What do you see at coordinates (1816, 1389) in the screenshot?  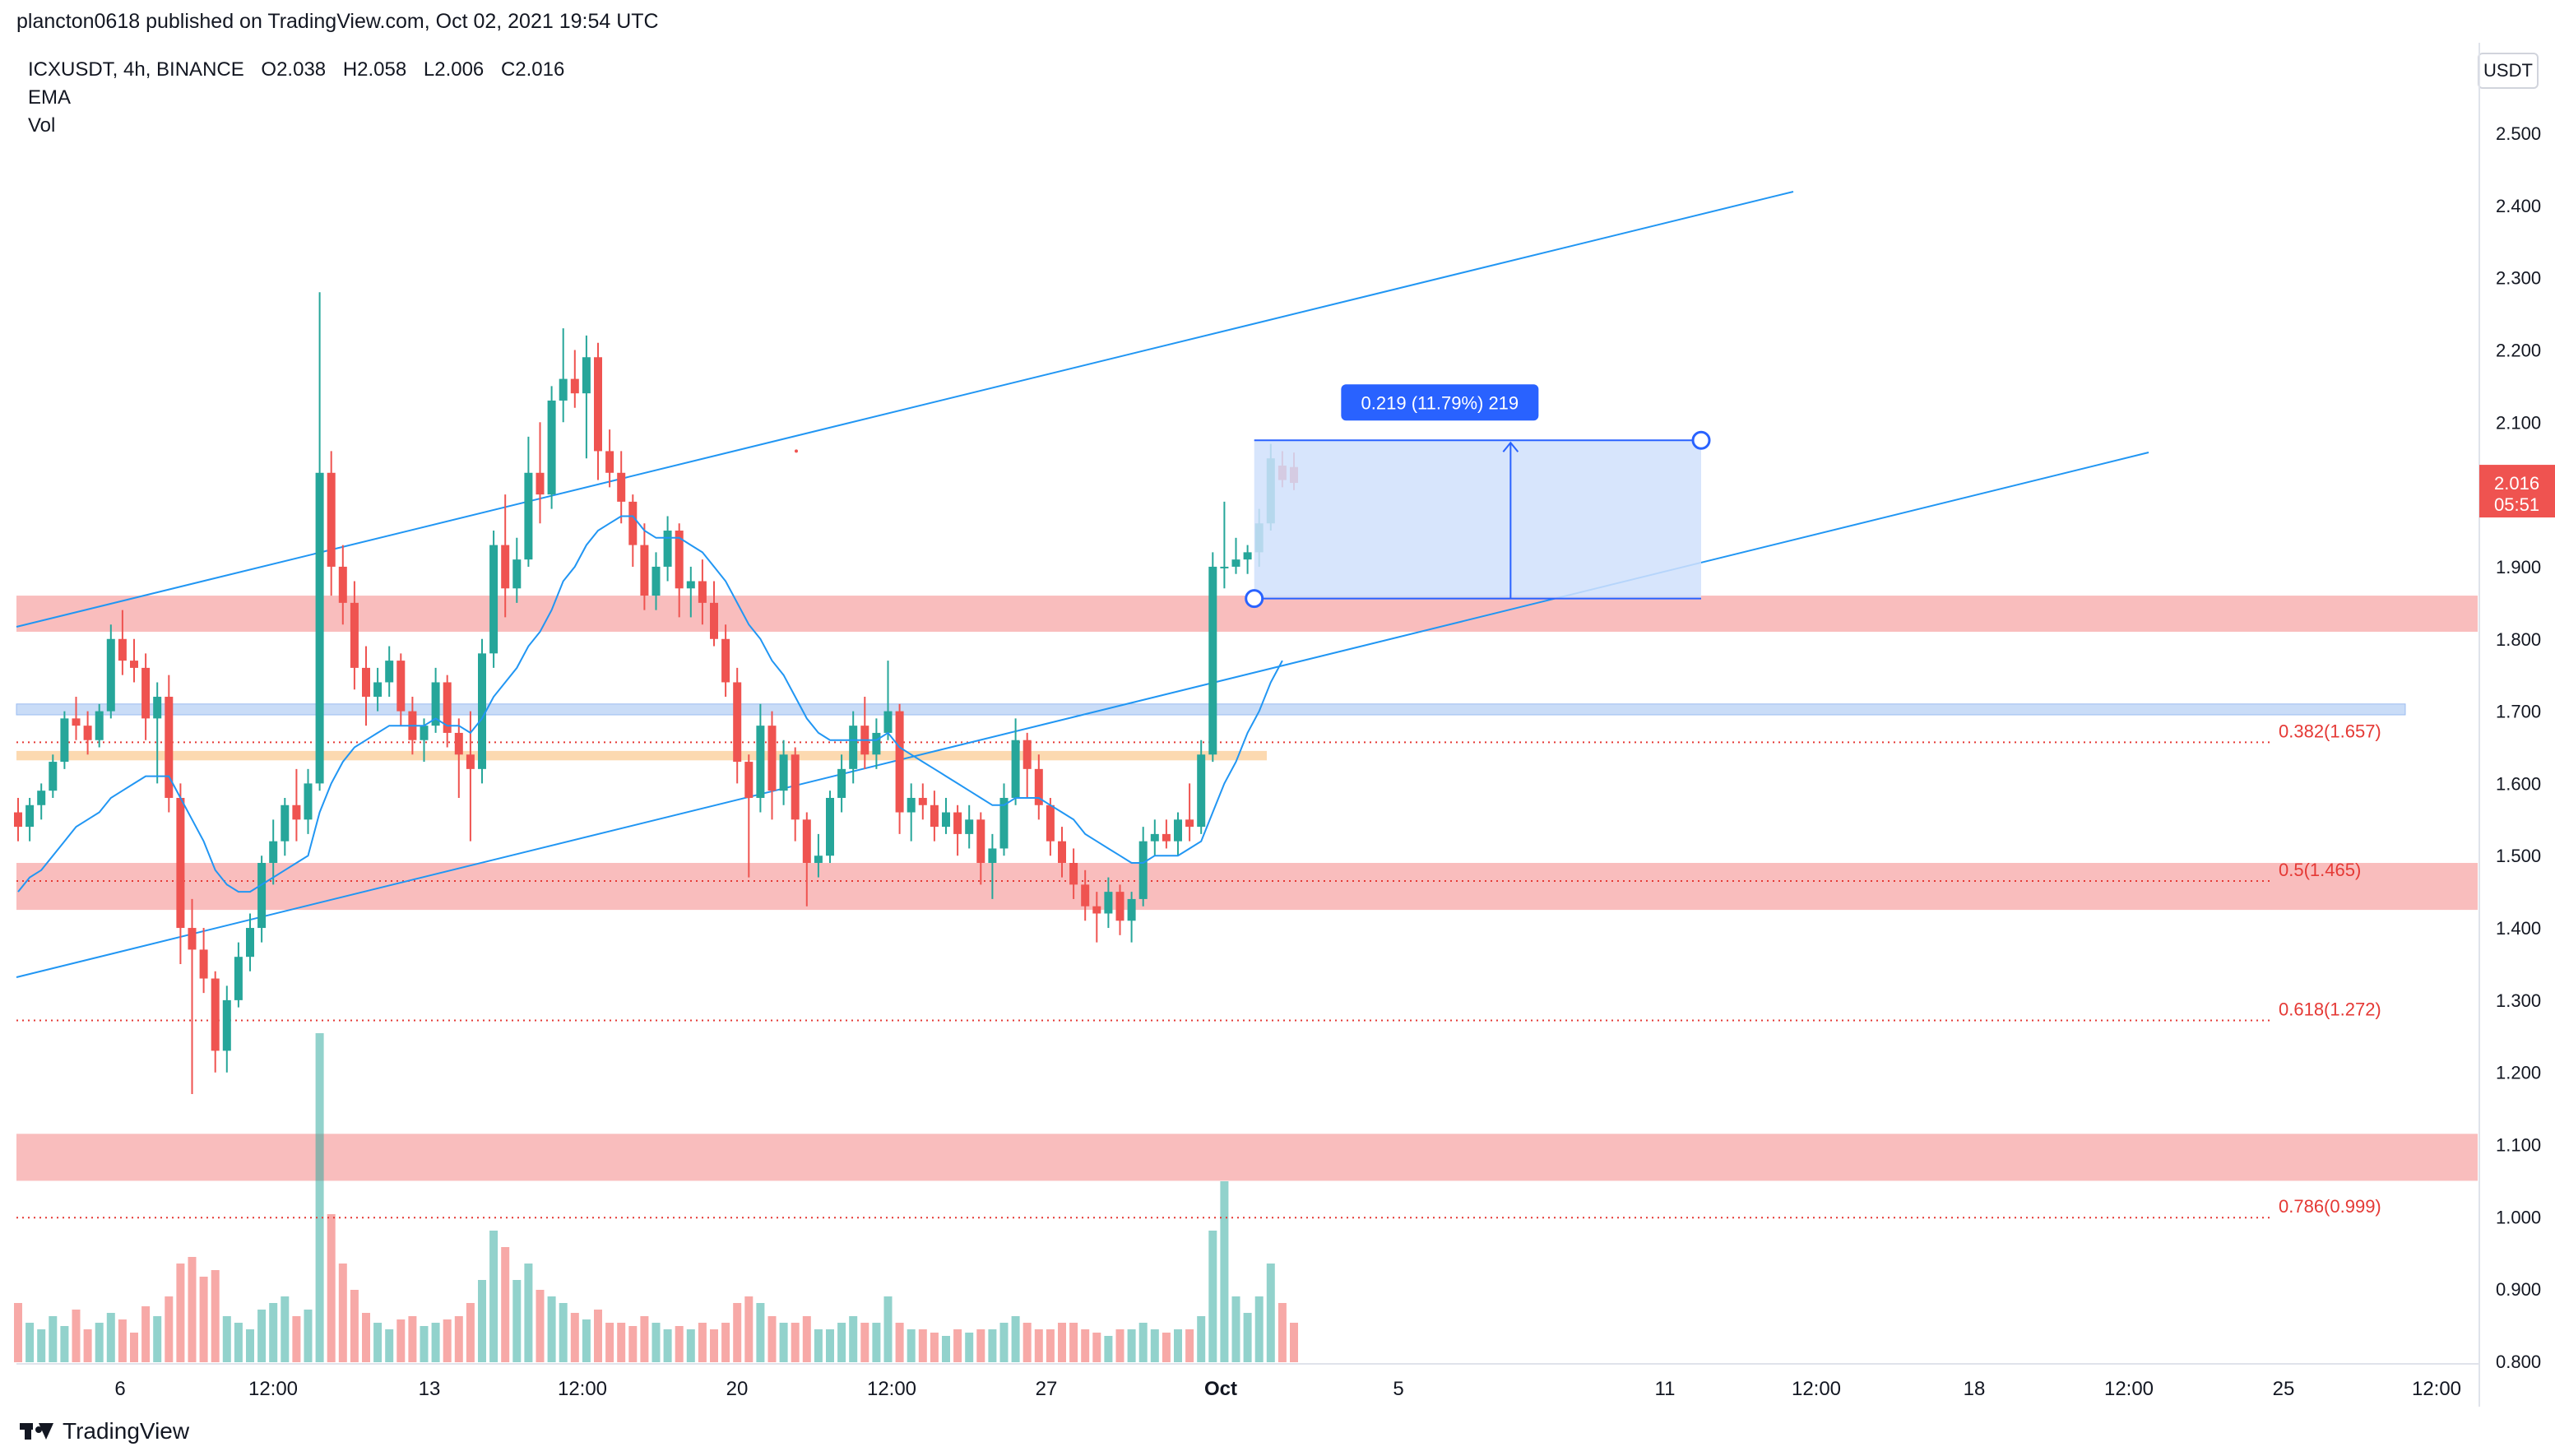 I see `time-tick-label: 12:00` at bounding box center [1816, 1389].